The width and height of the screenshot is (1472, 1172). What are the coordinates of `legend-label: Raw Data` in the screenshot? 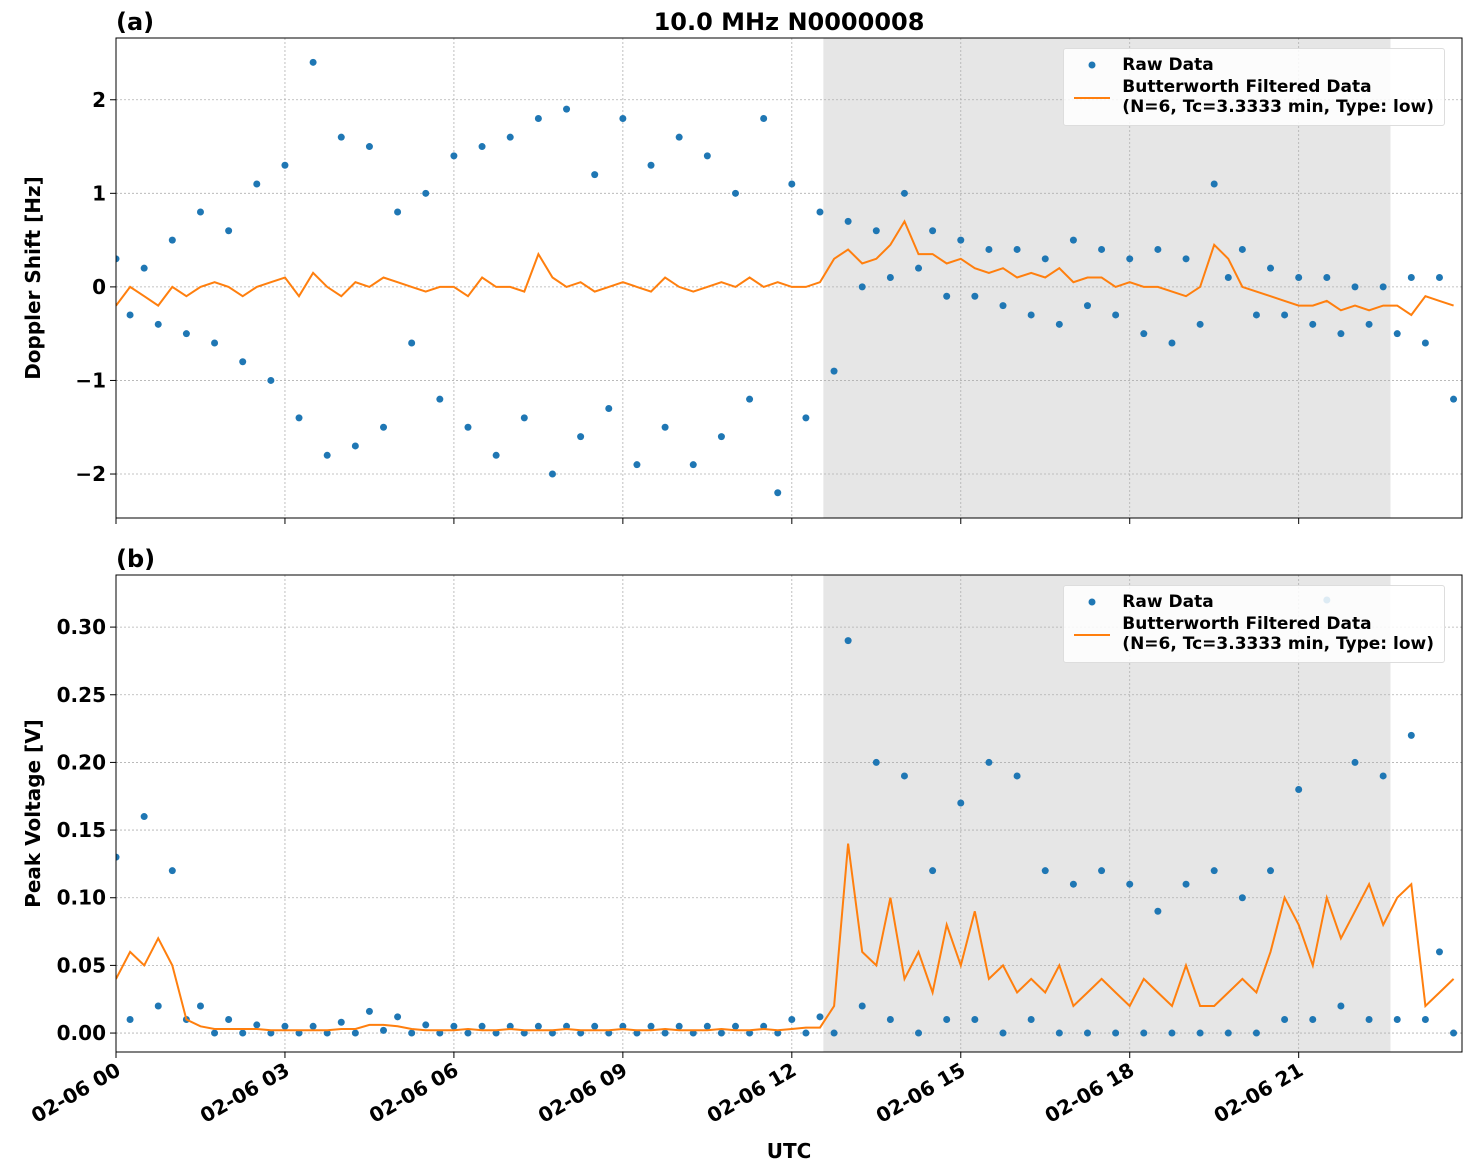 It's located at (1168, 602).